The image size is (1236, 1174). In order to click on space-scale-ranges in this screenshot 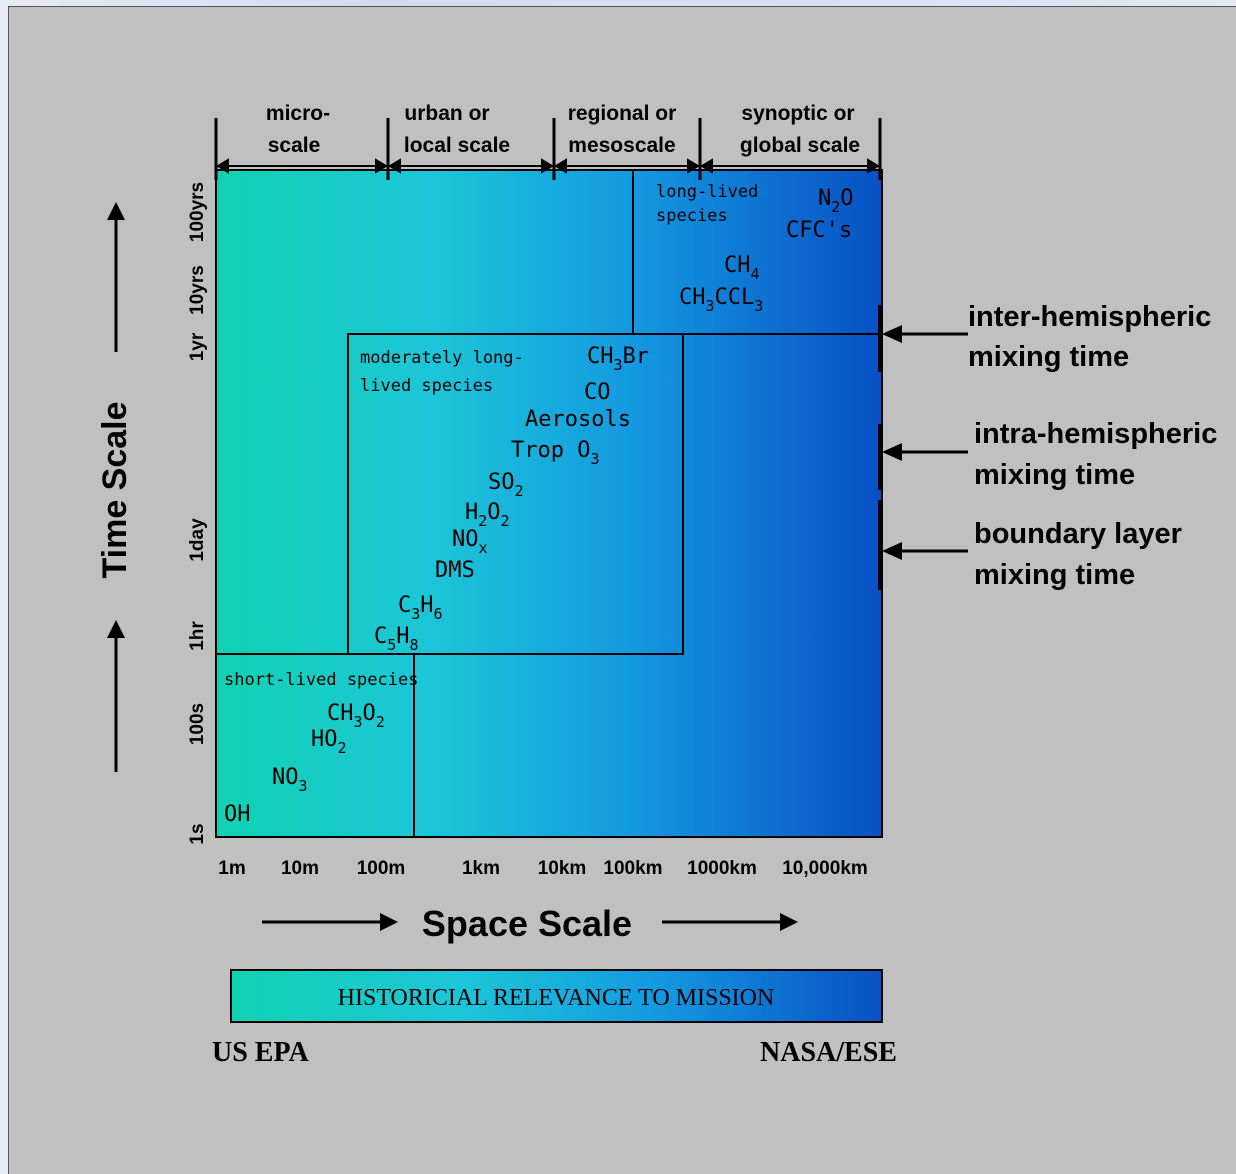, I will do `click(548, 166)`.